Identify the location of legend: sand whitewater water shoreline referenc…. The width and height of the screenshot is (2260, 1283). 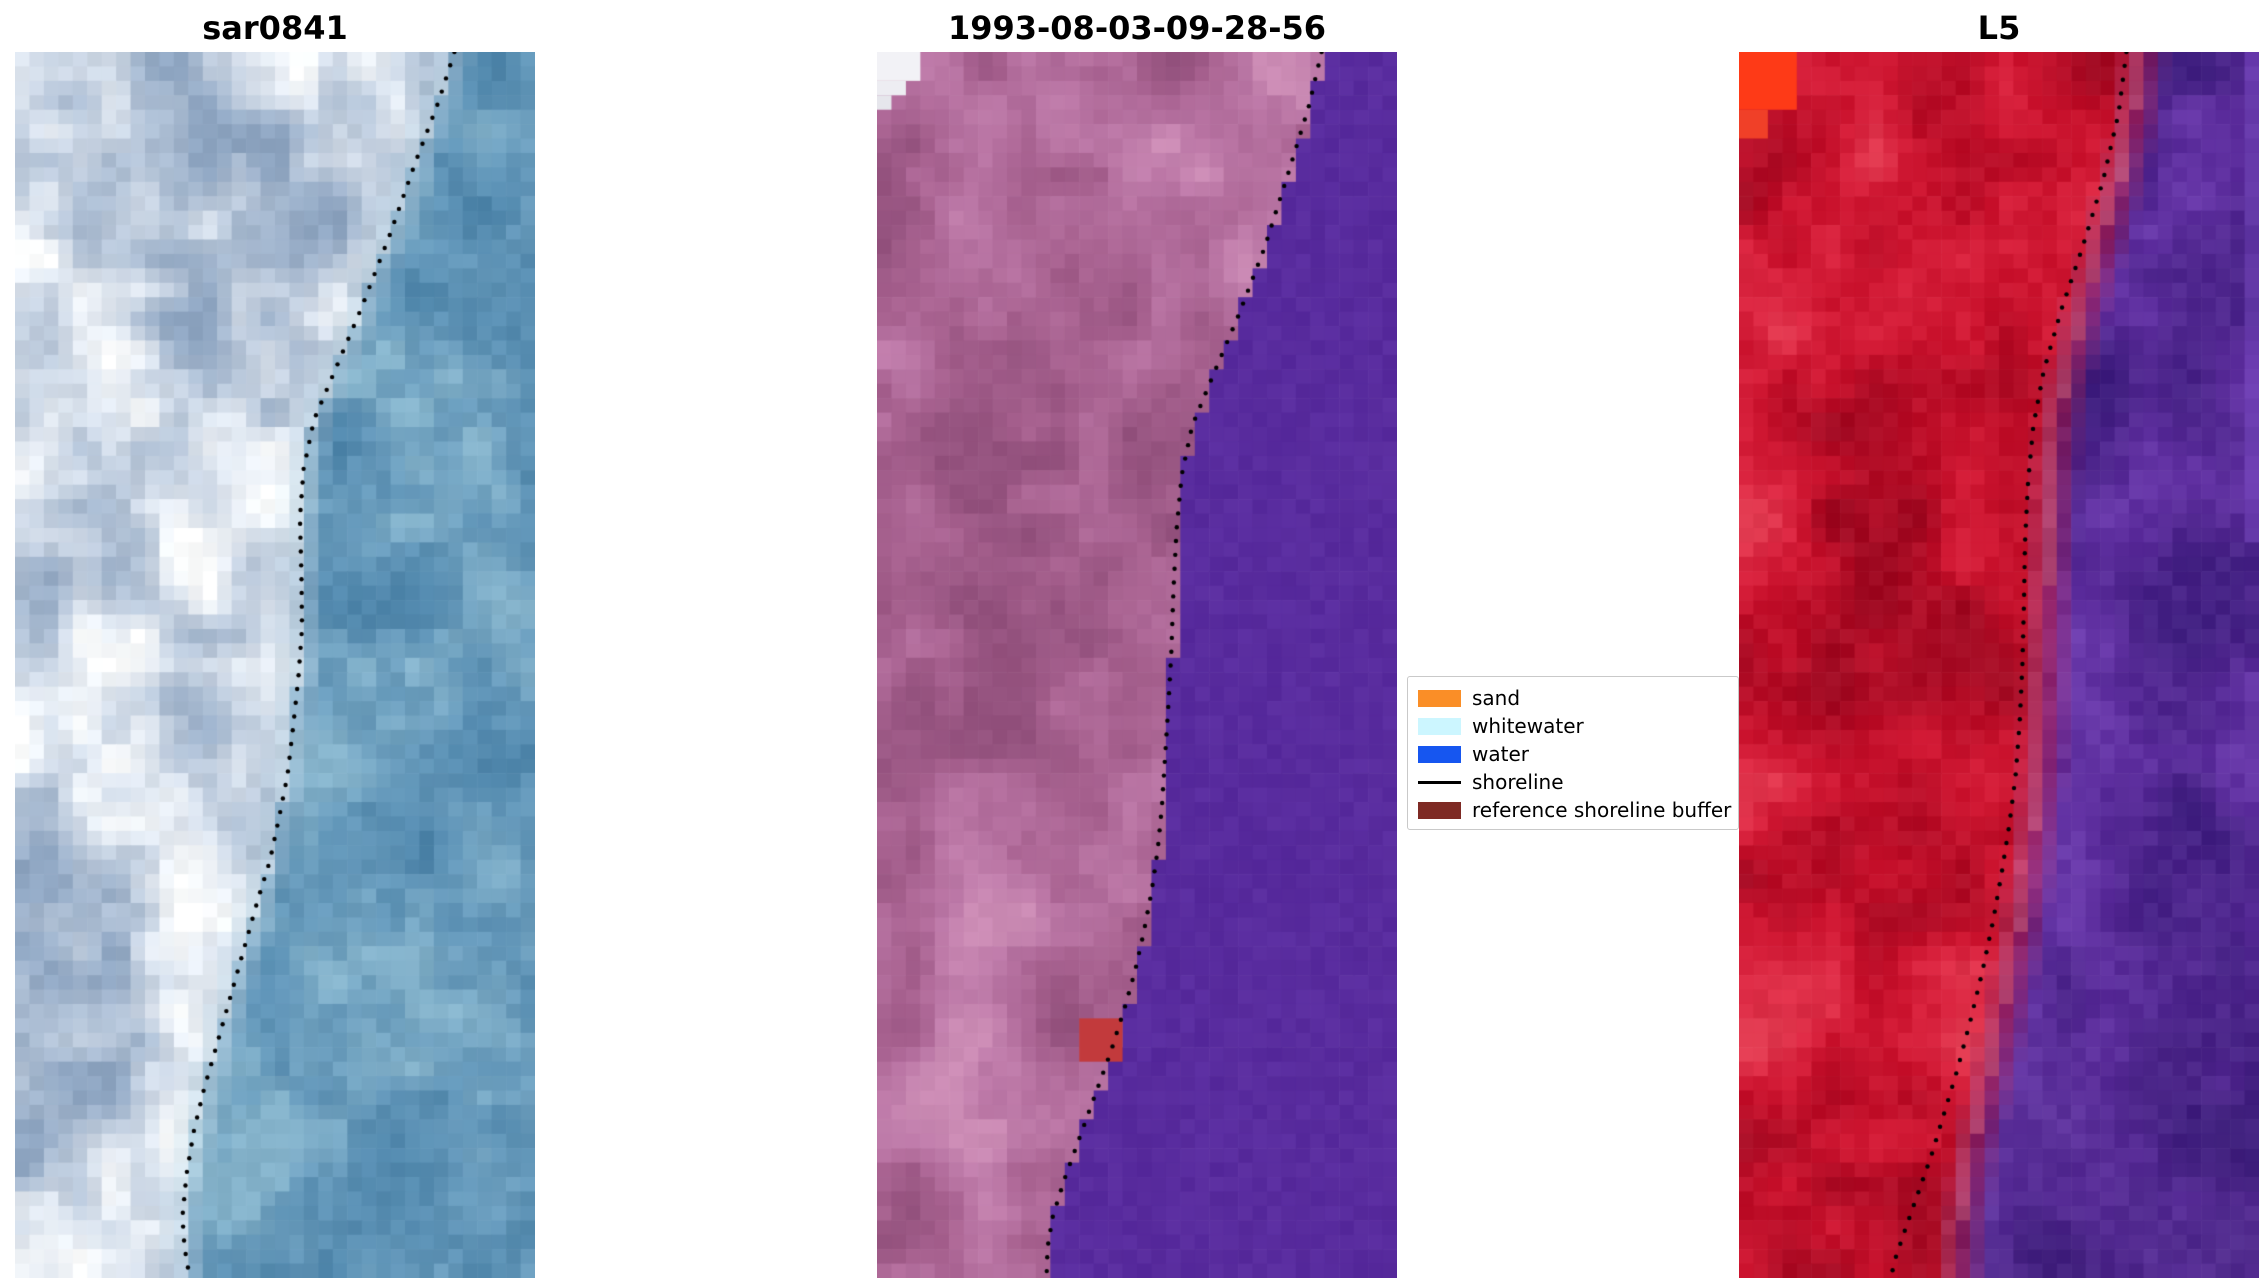
(1573, 753).